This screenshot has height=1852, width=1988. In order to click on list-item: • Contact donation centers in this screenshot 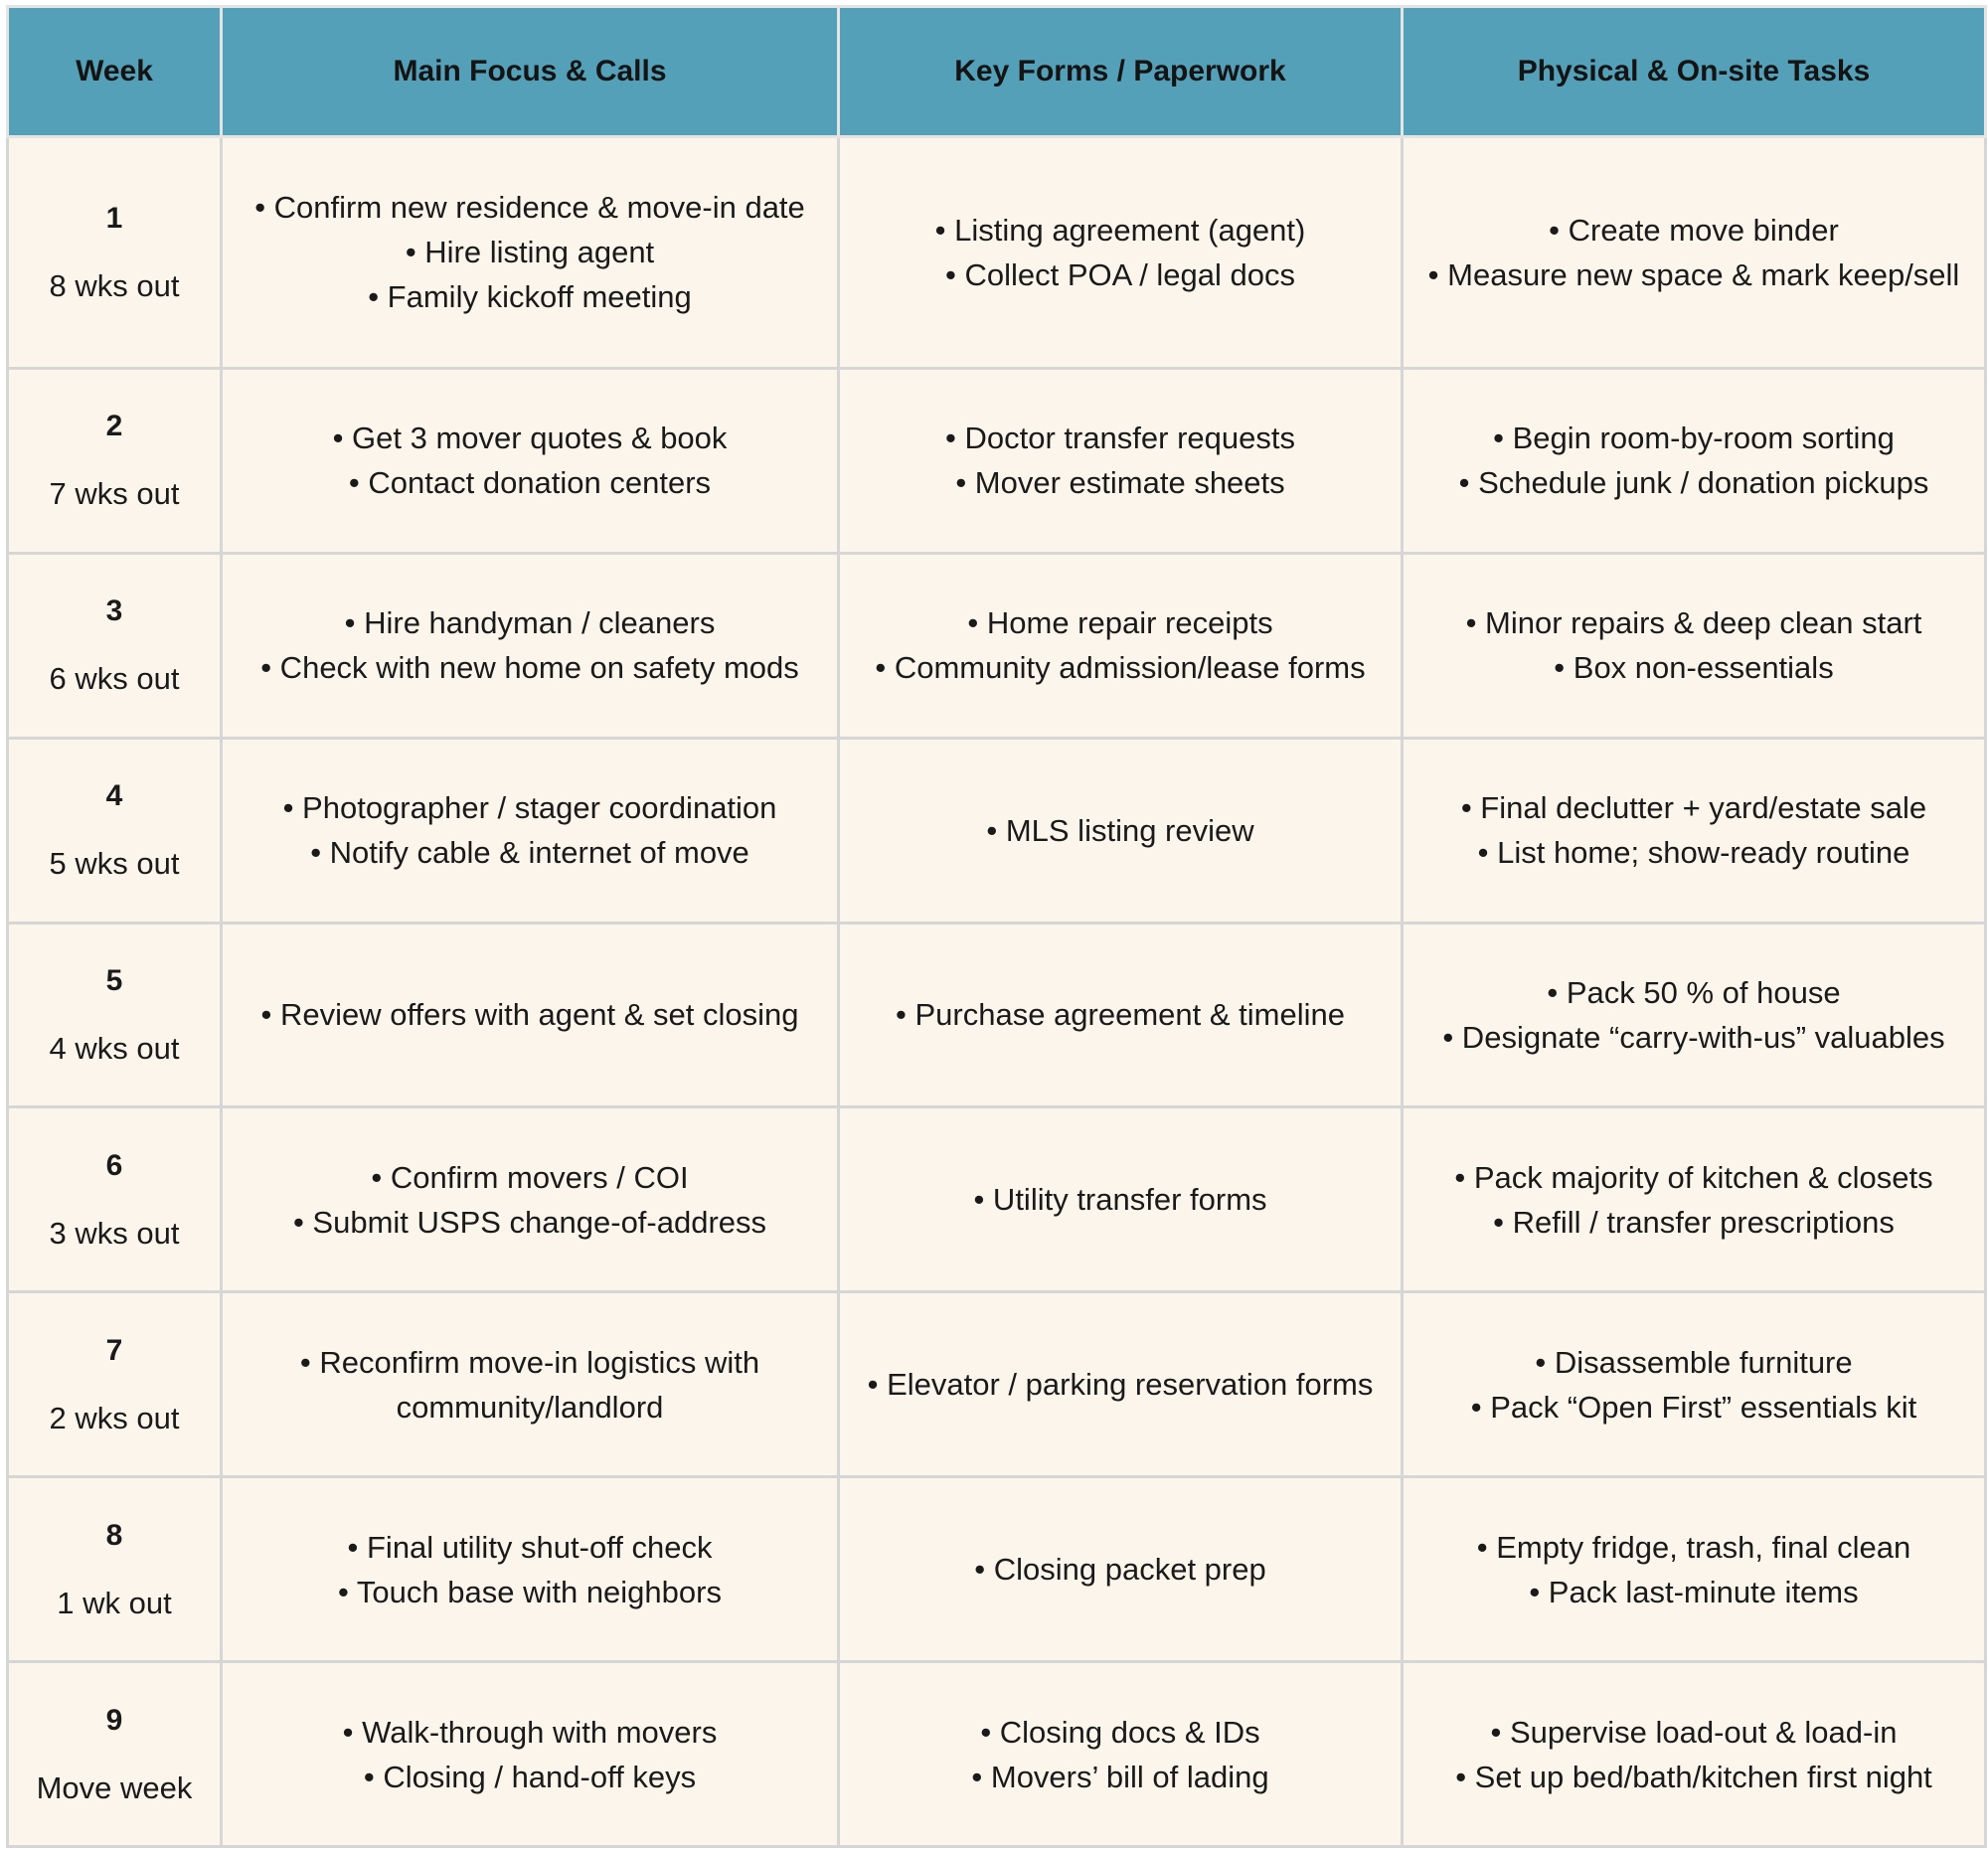, I will do `click(530, 483)`.